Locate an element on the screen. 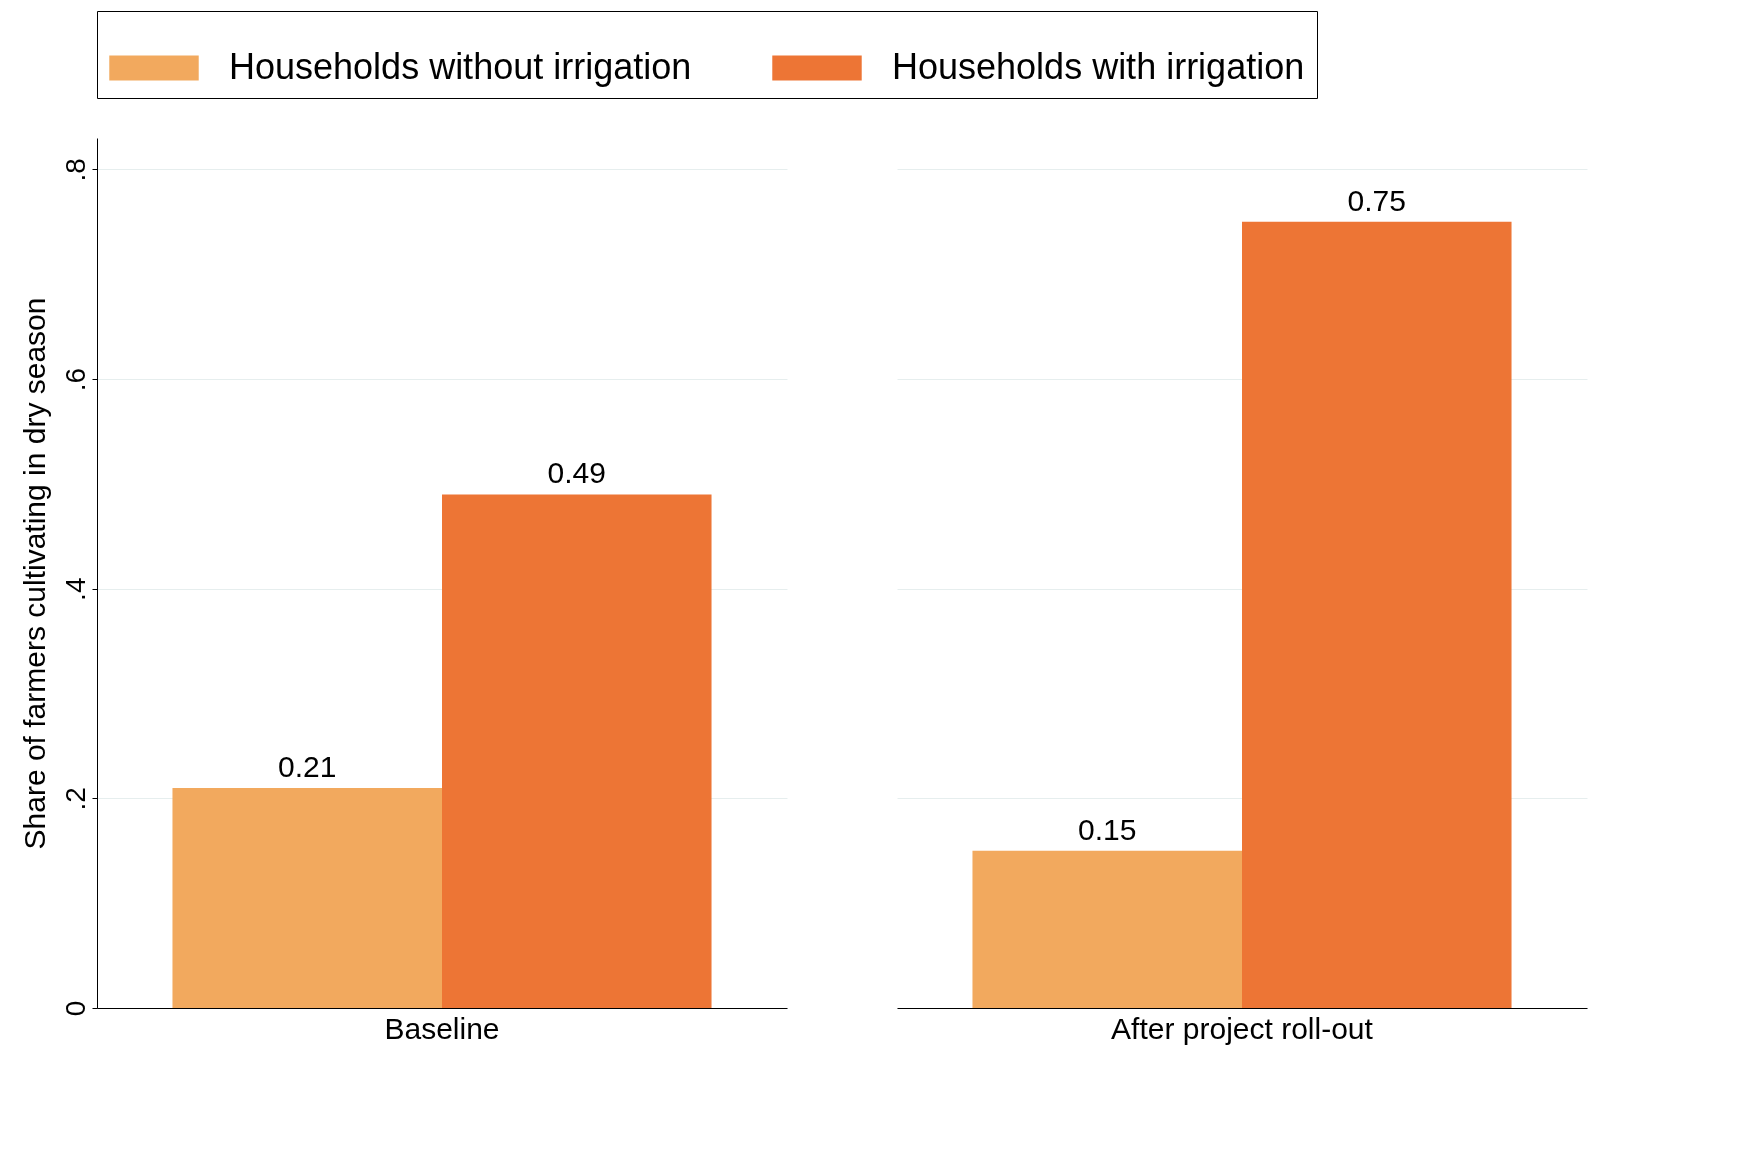 The width and height of the screenshot is (1748, 1172). y-tick-label: .6 is located at coordinates (75, 379).